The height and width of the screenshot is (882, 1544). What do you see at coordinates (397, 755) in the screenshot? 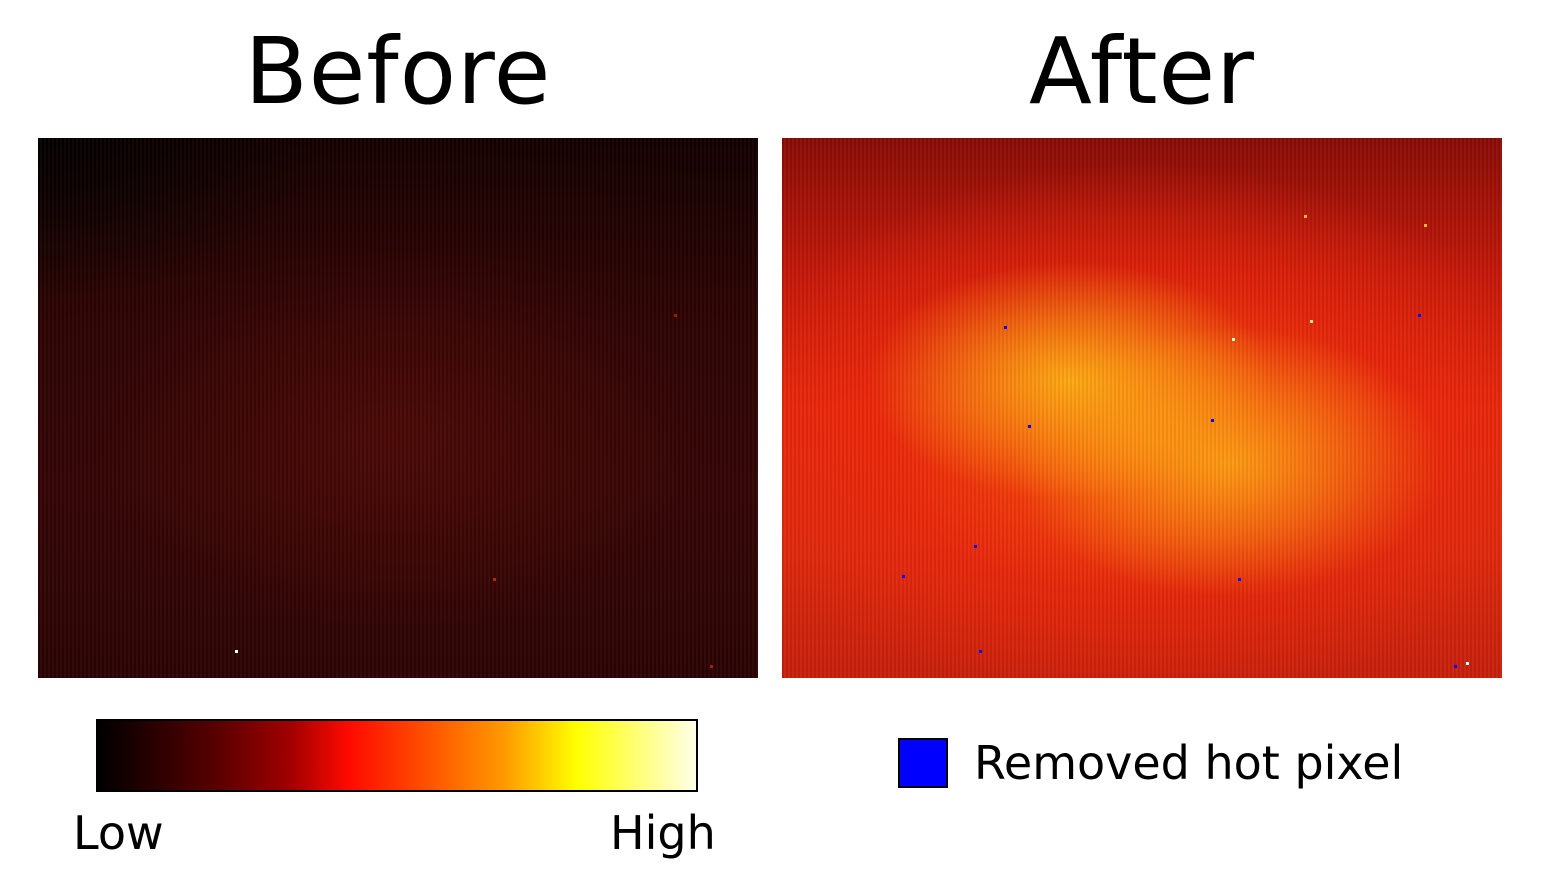
I see `colorbar` at bounding box center [397, 755].